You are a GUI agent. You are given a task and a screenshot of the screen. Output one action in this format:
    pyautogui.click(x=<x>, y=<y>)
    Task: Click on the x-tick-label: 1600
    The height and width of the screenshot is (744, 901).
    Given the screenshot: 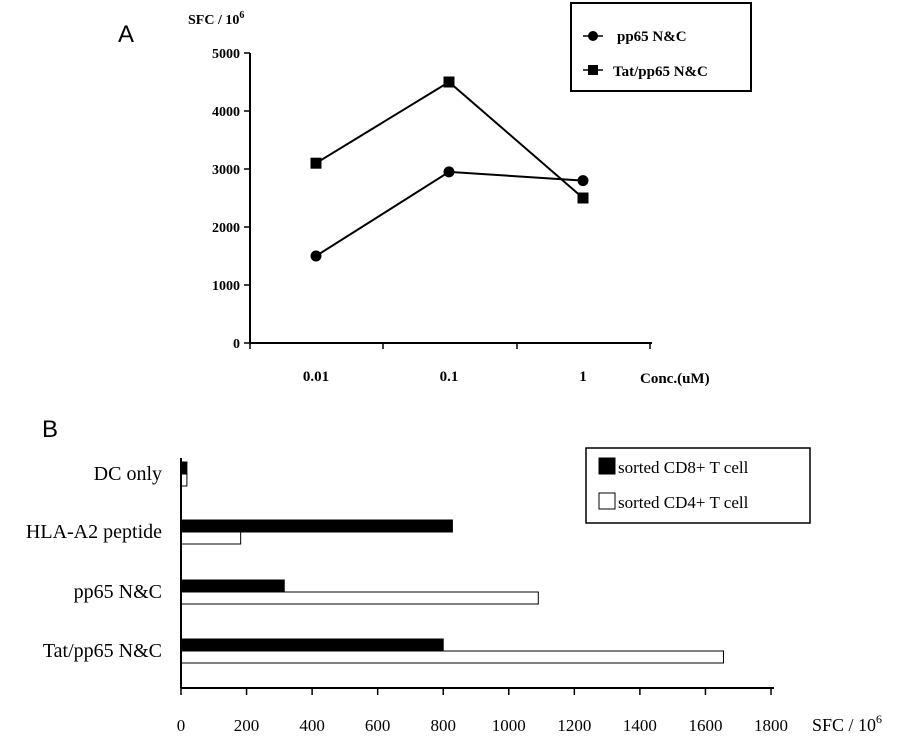 What is the action you would take?
    pyautogui.click(x=705, y=725)
    